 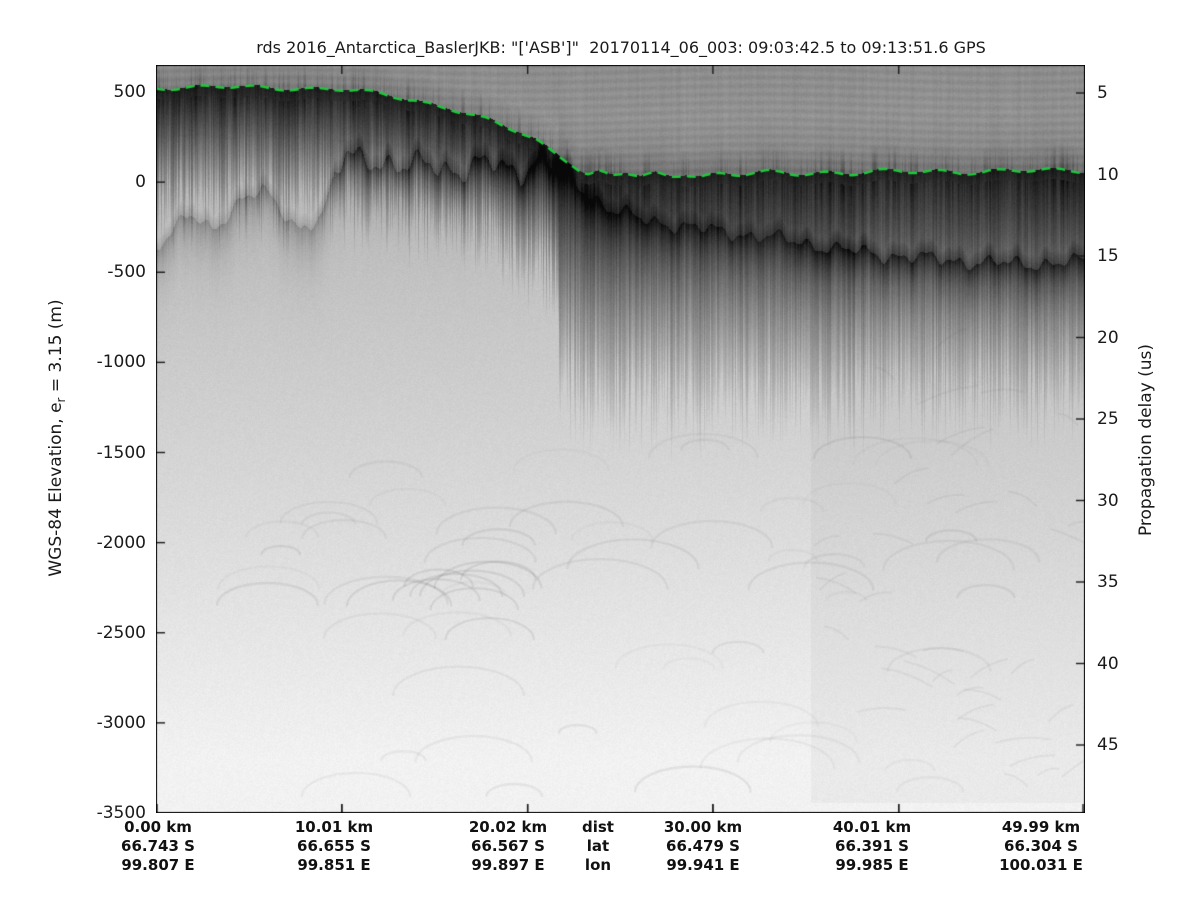 I want to click on y-right-tick-label: 35, so click(x=1108, y=582).